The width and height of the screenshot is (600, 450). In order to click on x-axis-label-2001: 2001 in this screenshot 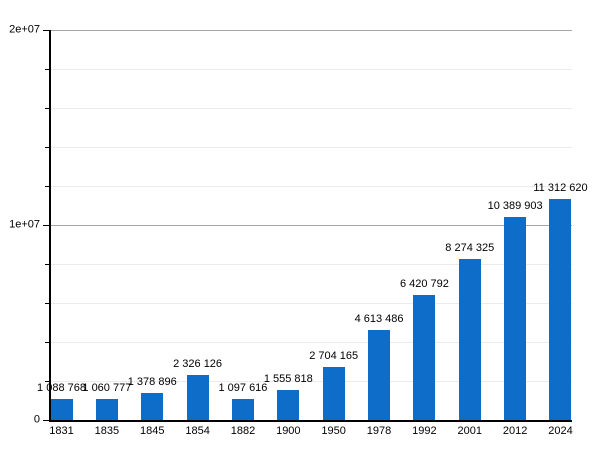, I will do `click(470, 431)`.